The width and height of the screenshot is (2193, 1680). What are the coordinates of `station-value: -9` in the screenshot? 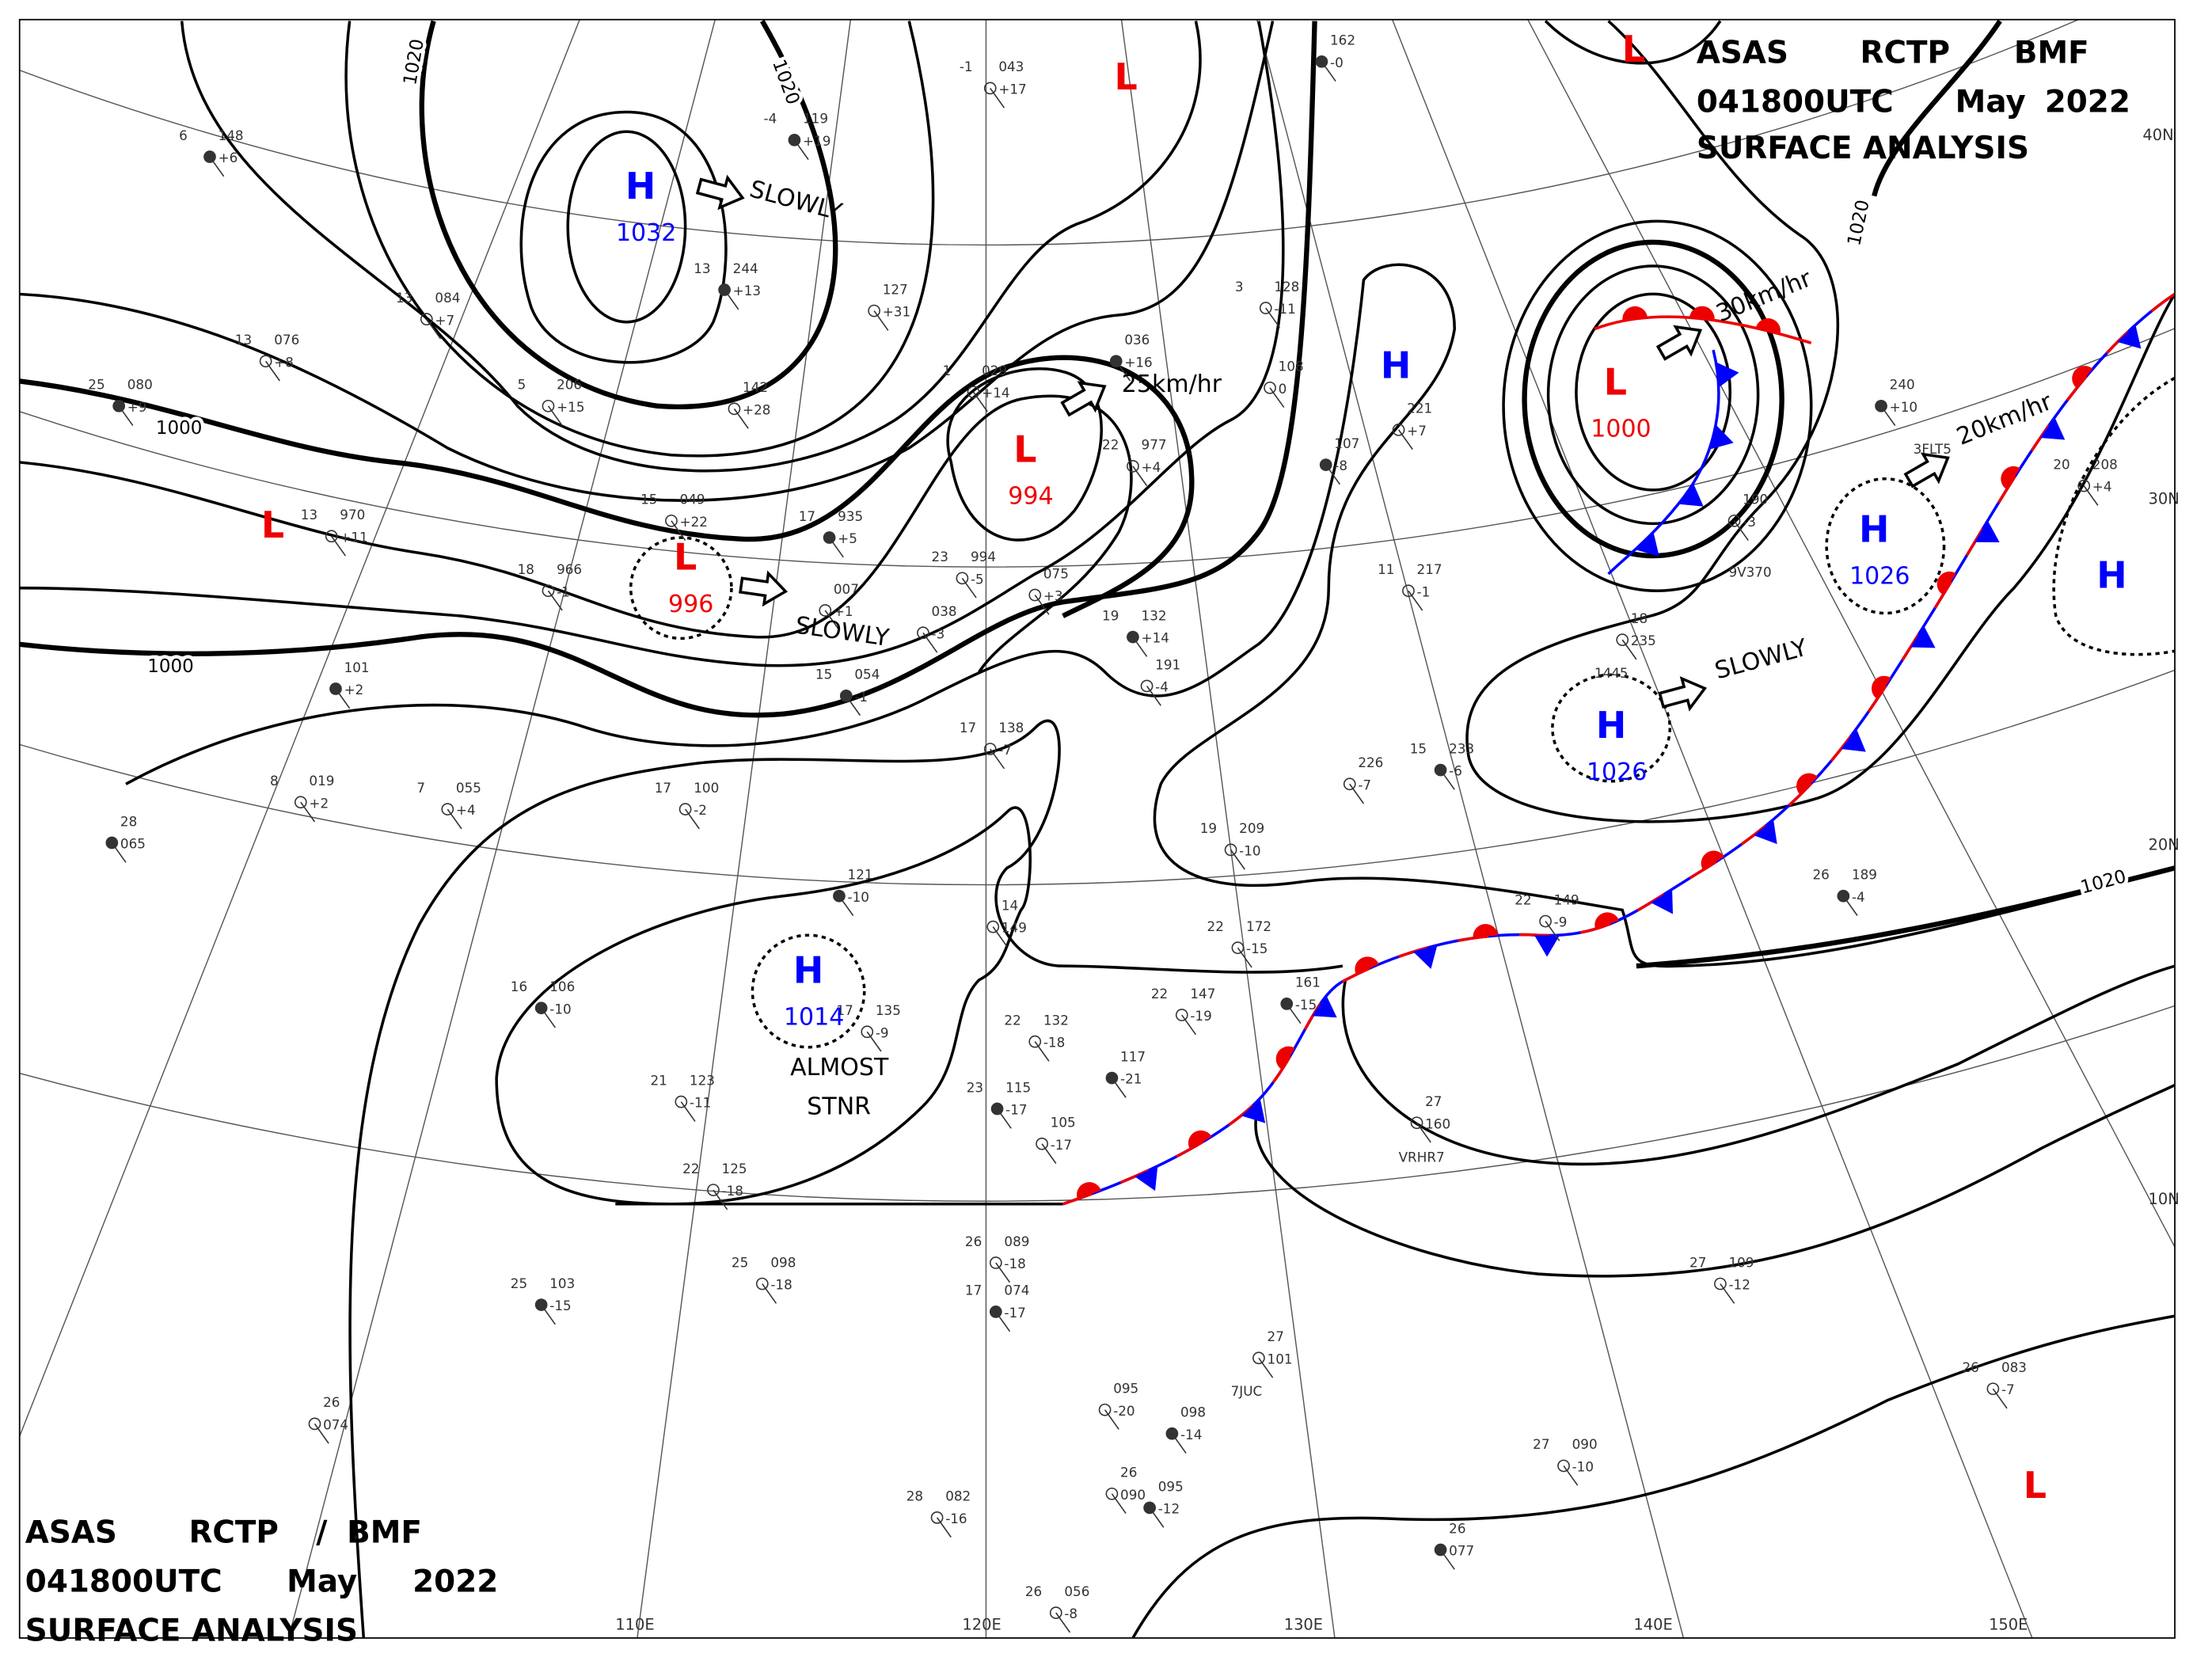 It's located at (883, 1032).